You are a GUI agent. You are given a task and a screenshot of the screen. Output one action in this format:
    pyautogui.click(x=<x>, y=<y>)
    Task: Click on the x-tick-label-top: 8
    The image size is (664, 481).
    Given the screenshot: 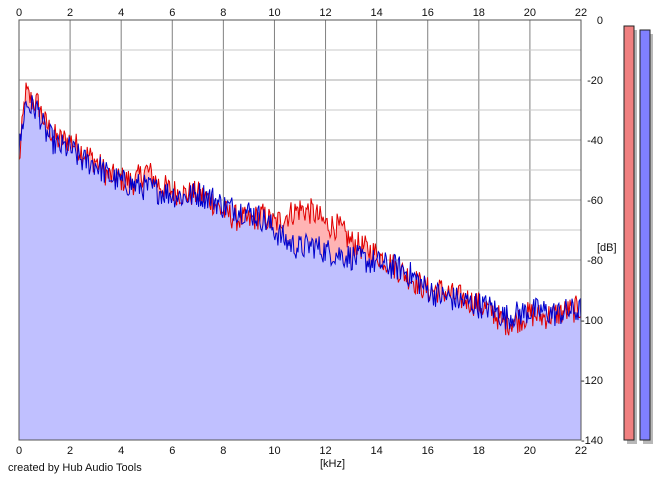 What is the action you would take?
    pyautogui.click(x=223, y=13)
    